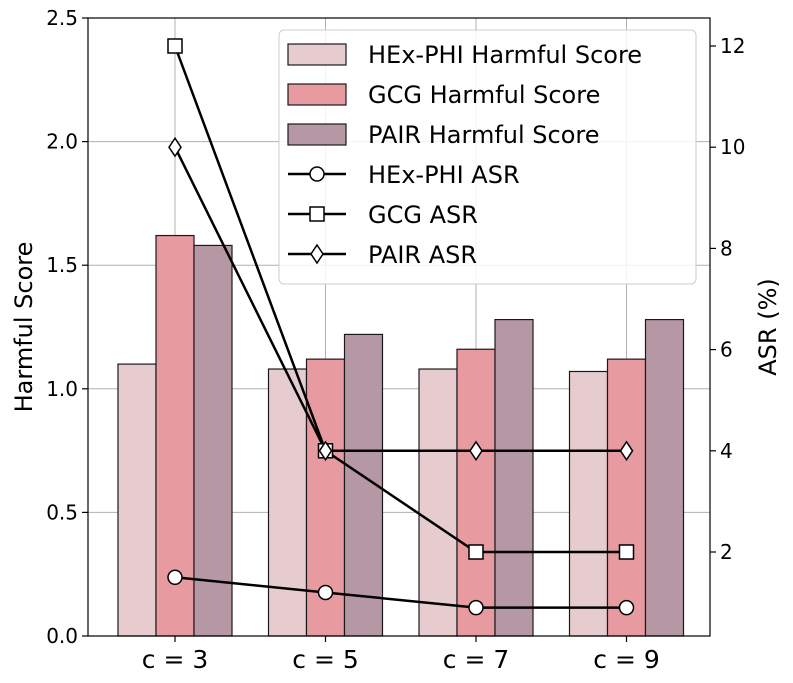 This screenshot has width=793, height=683. I want to click on right-axis: 2 4 6 8 10 12, so click(727, 299).